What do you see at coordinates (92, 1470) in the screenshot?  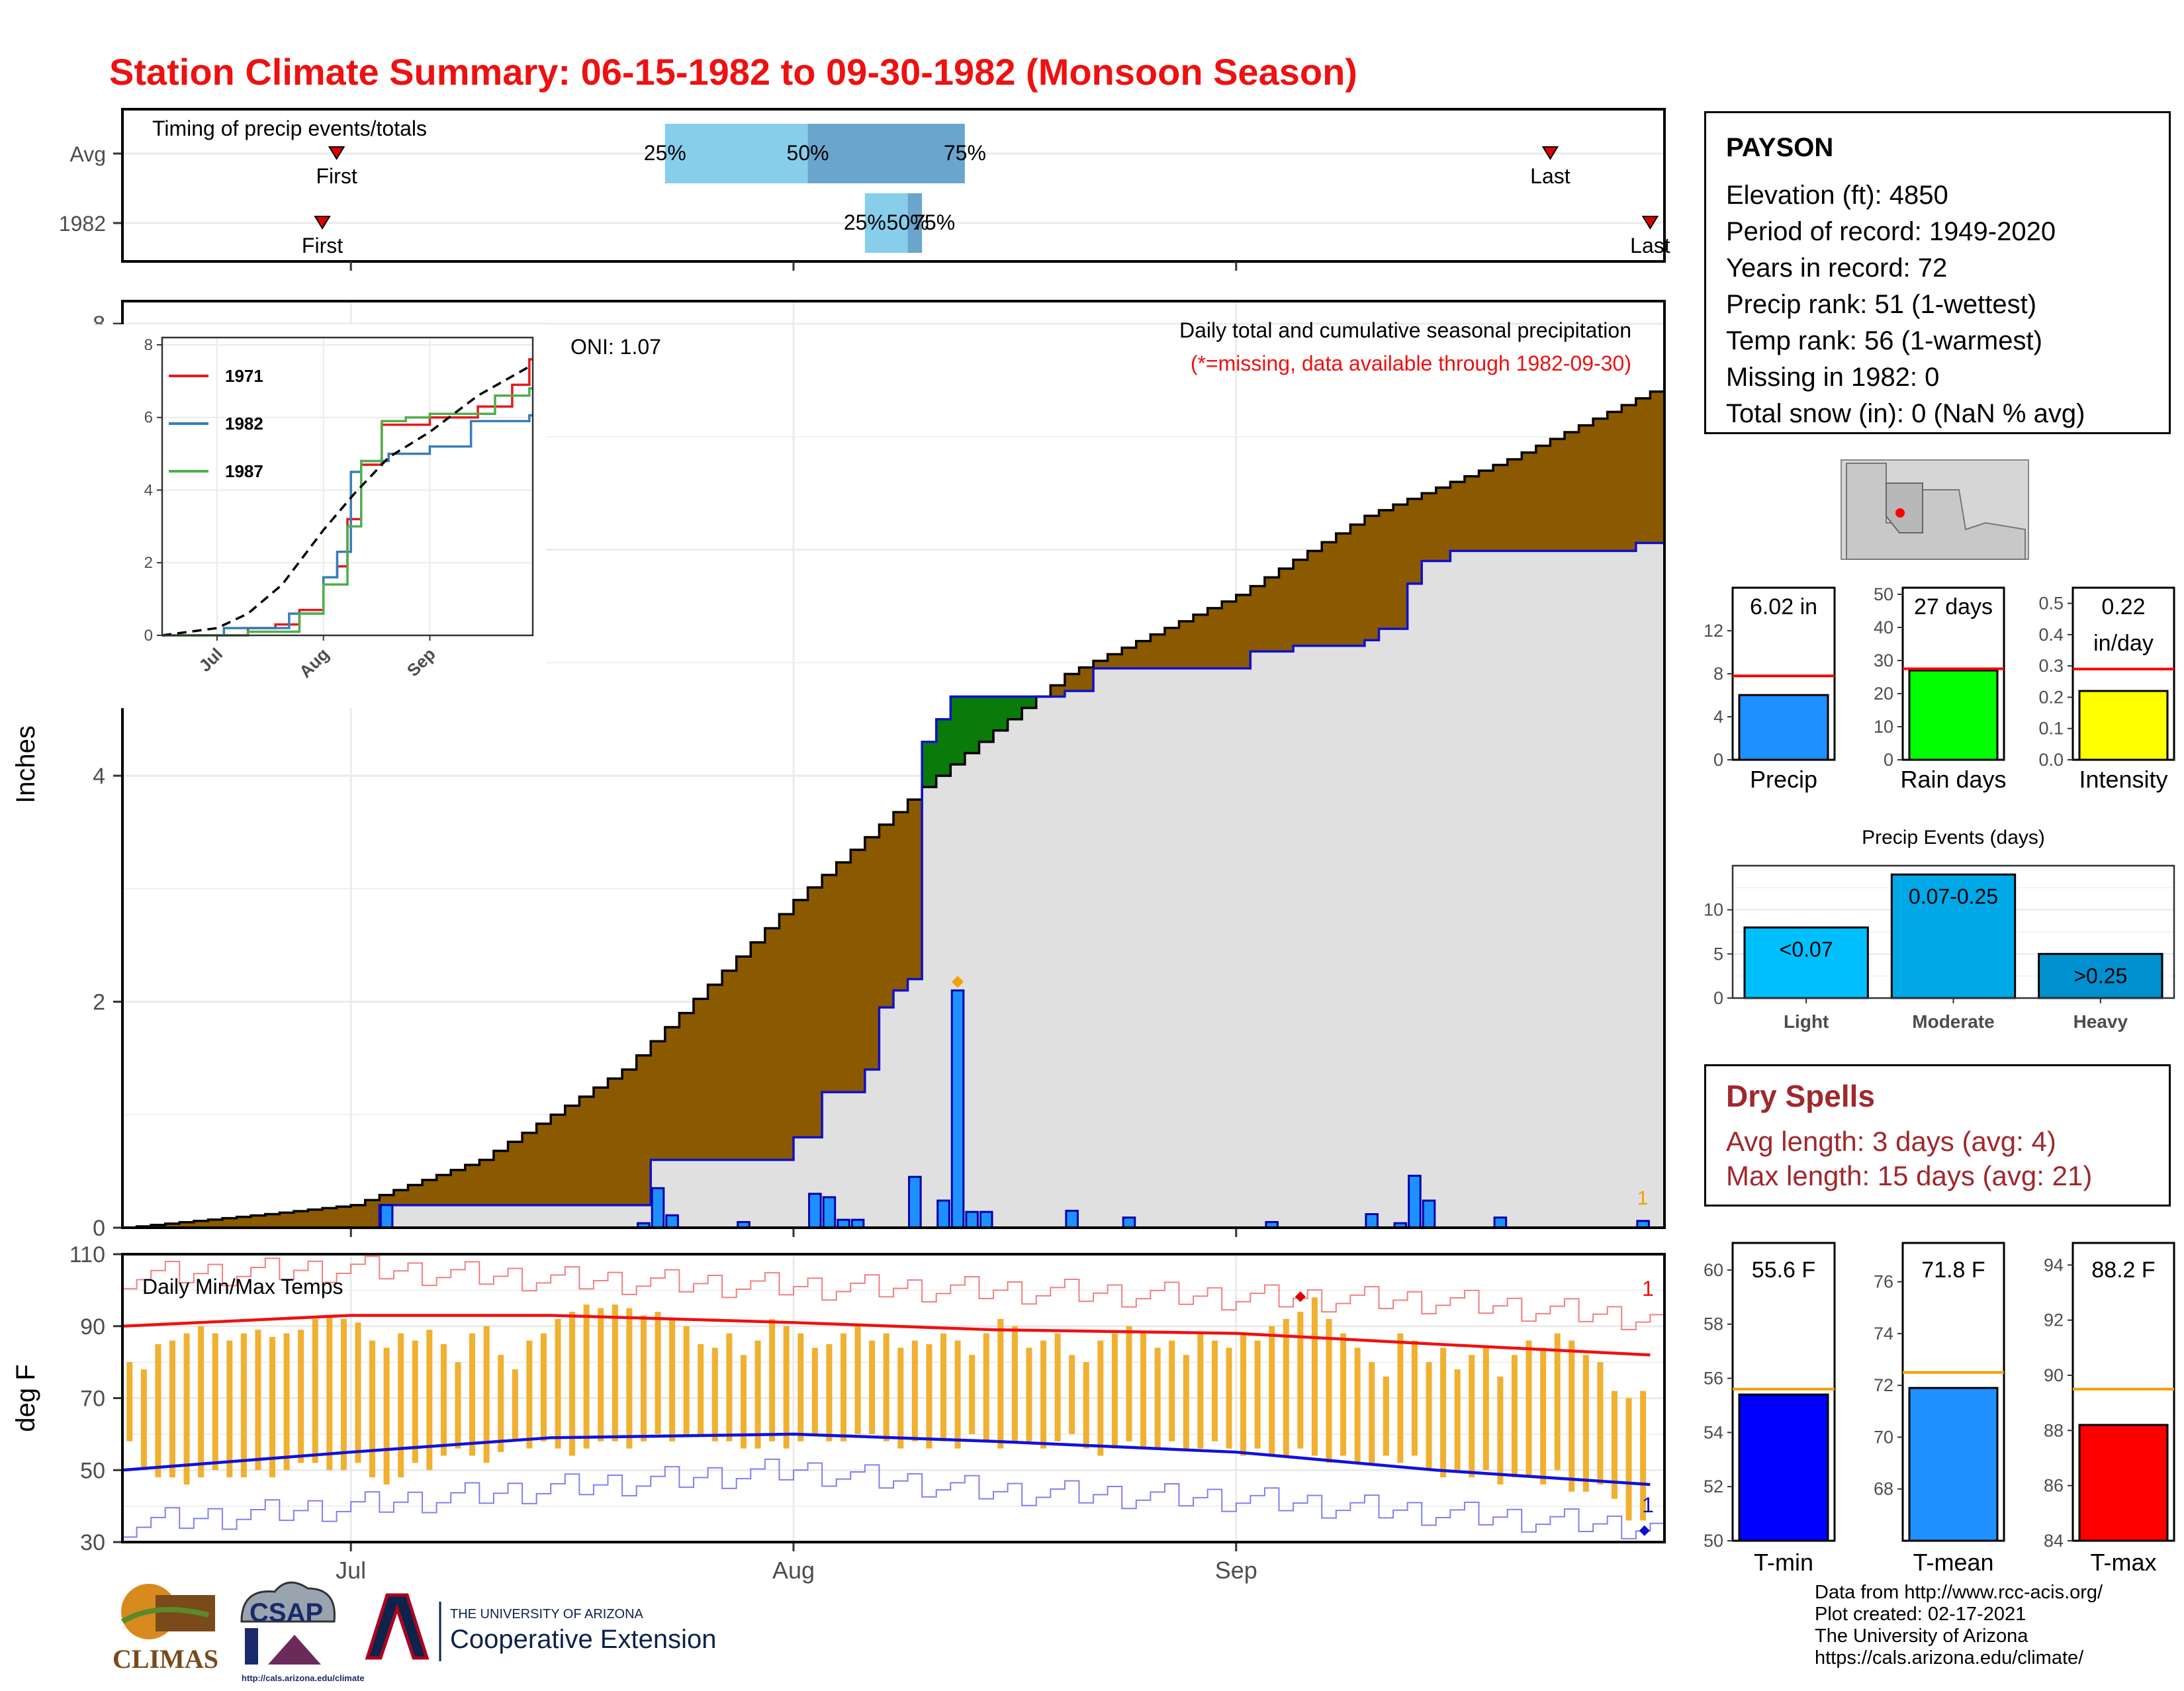 I see `temp-y-tick-label: 50` at bounding box center [92, 1470].